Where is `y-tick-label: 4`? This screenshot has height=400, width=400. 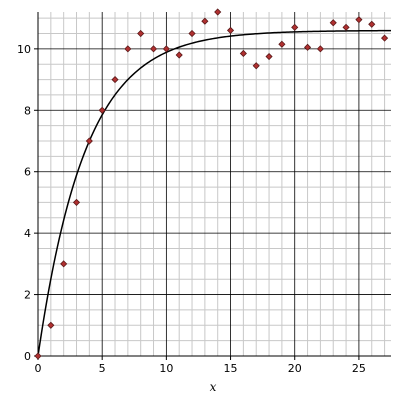 y-tick-label: 4 is located at coordinates (27, 233).